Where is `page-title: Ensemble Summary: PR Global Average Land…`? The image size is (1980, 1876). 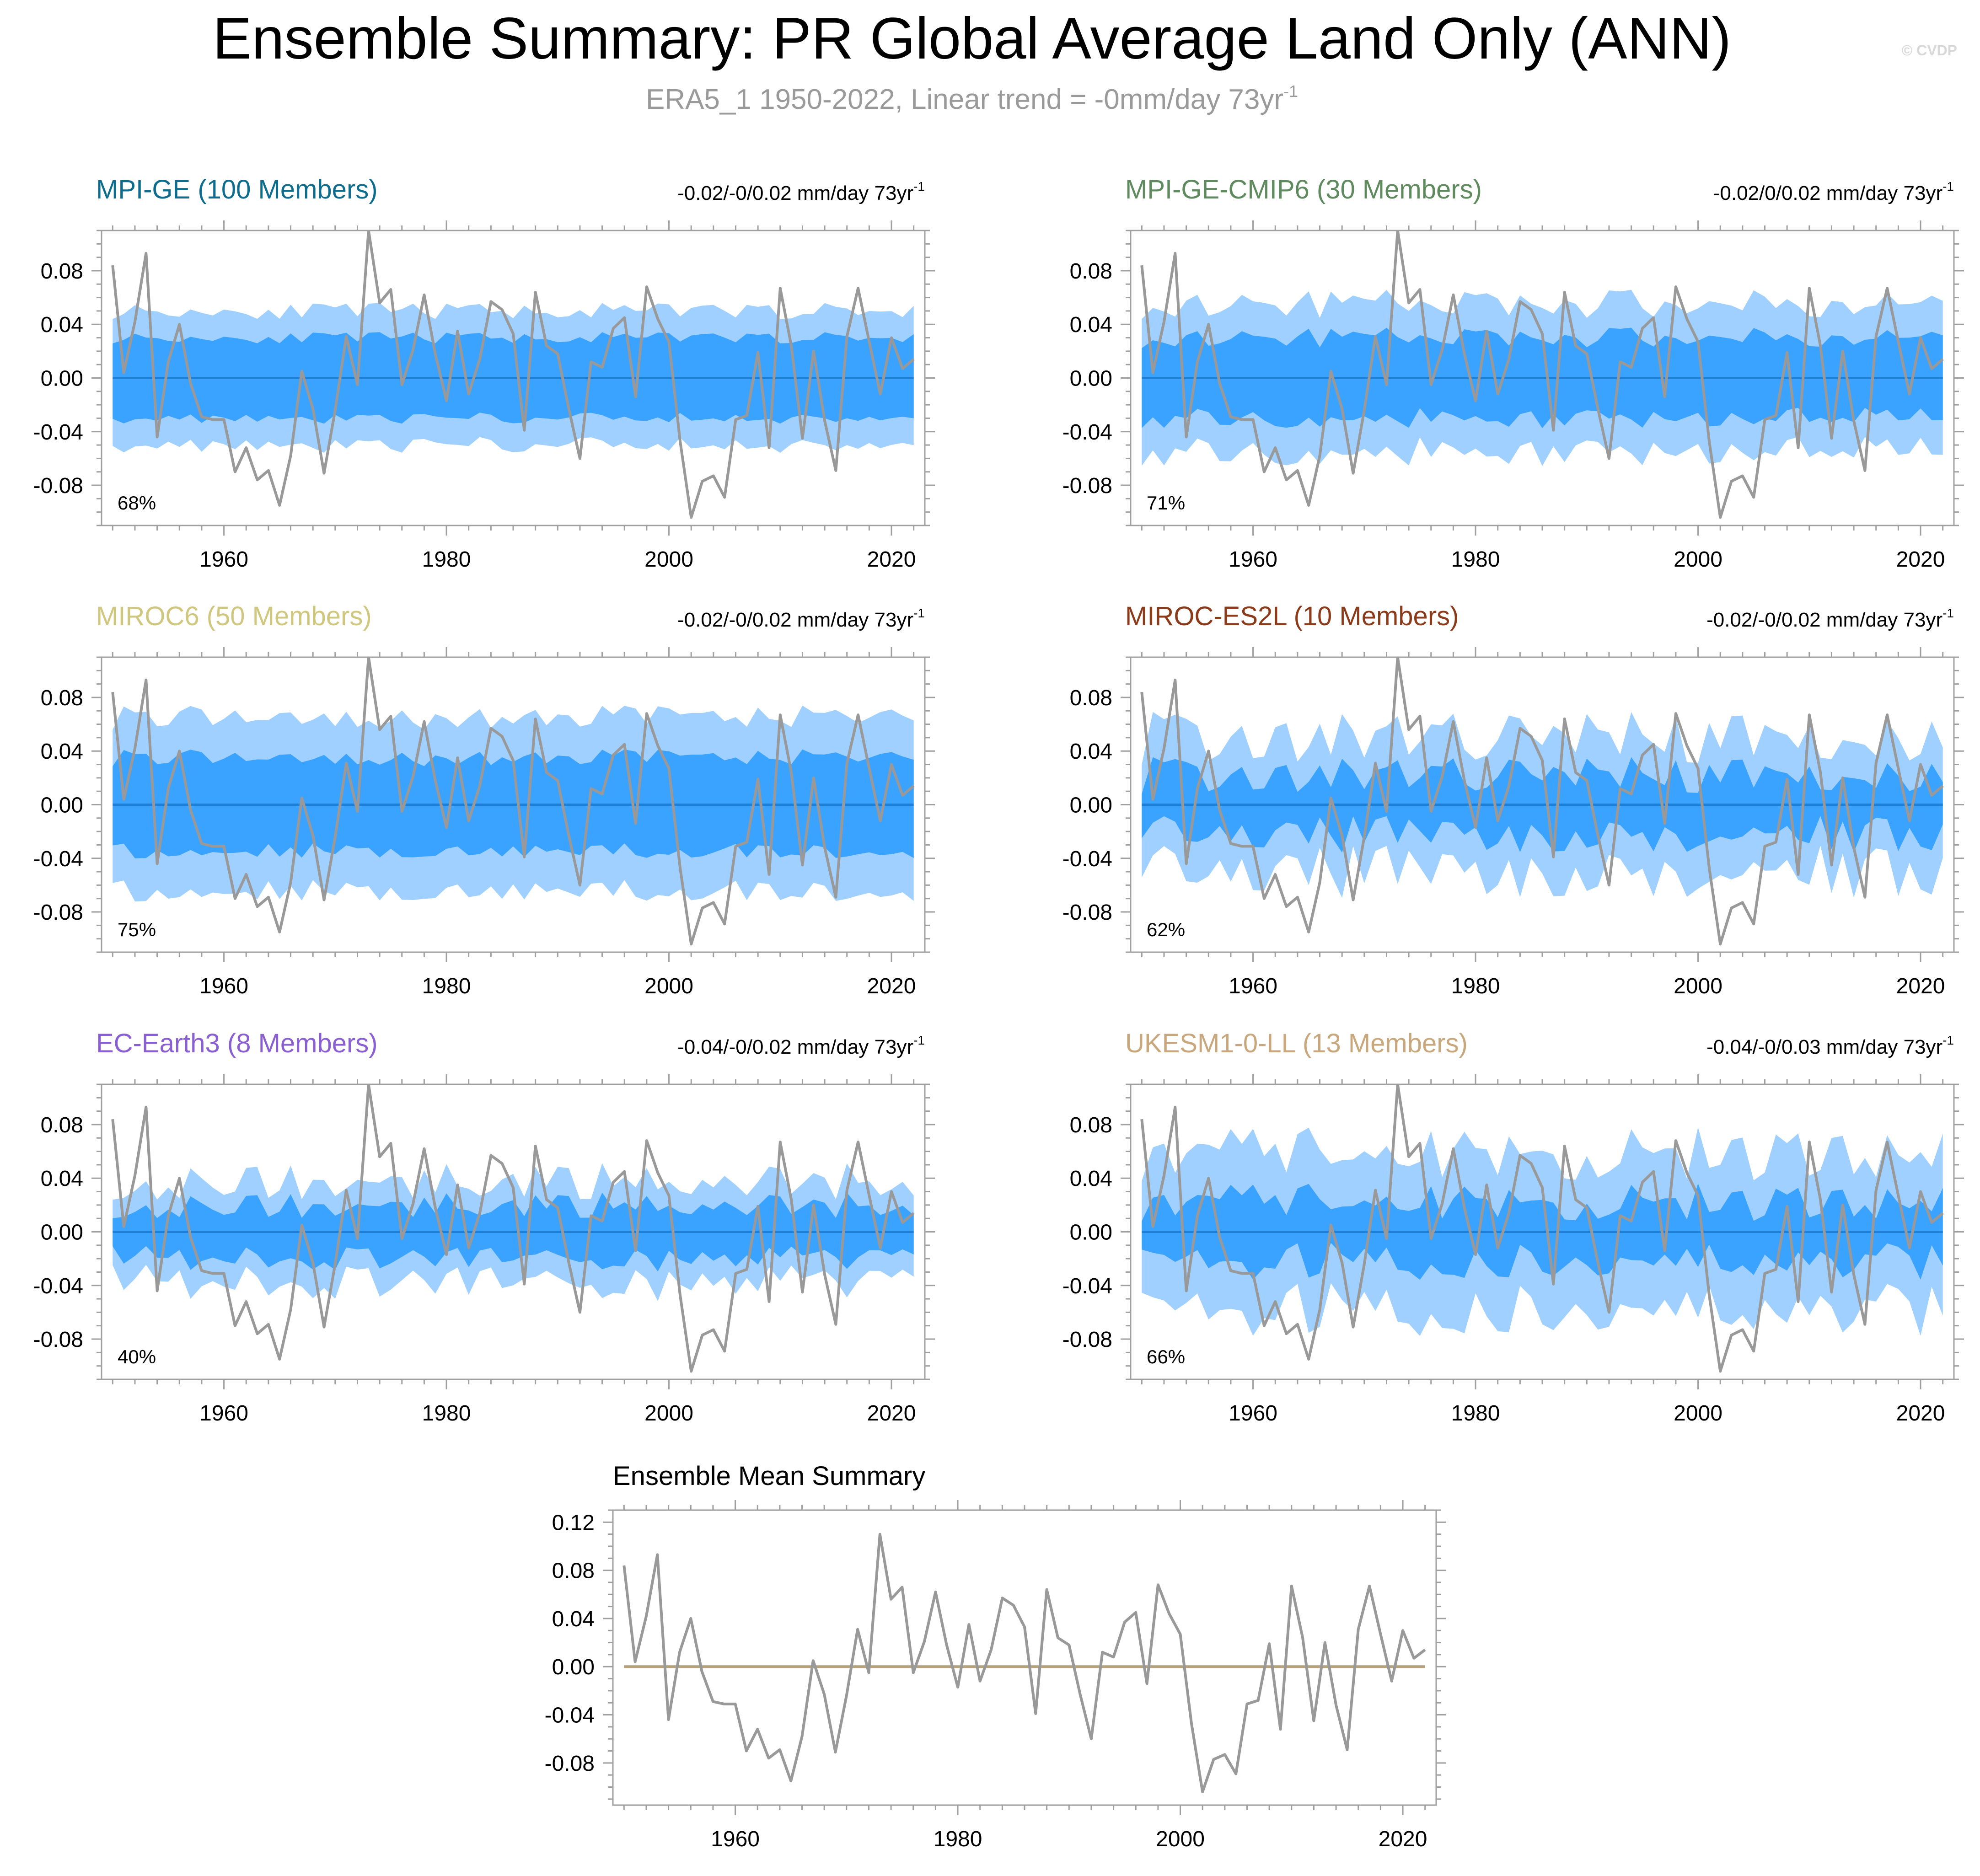
page-title: Ensemble Summary: PR Global Average Land… is located at coordinates (972, 38).